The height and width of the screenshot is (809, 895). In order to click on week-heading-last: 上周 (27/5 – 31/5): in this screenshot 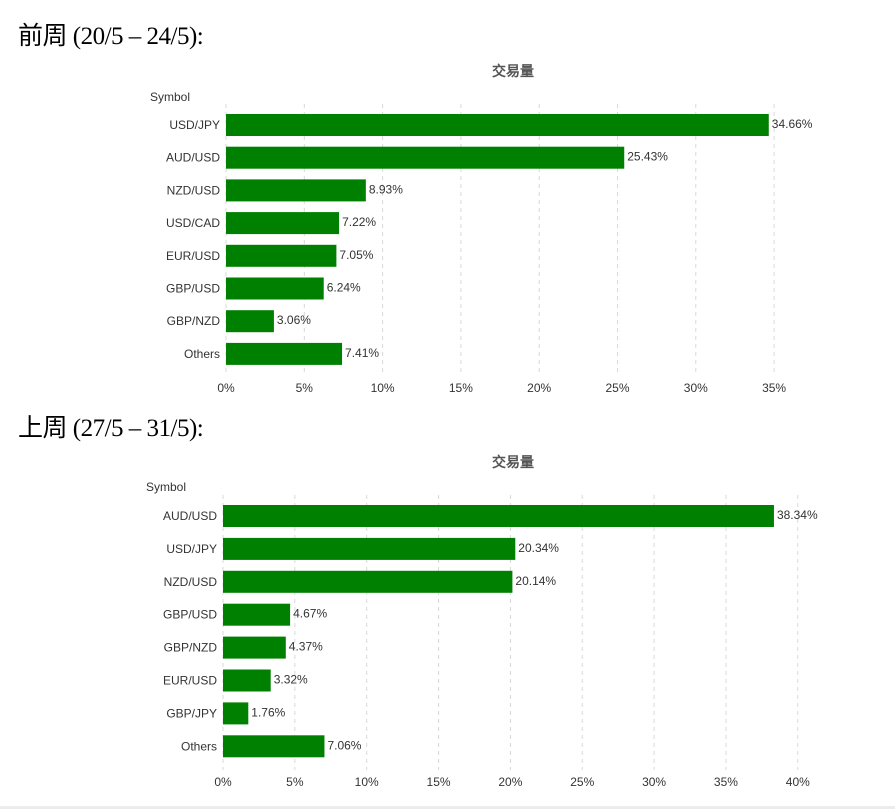, I will do `click(111, 428)`.